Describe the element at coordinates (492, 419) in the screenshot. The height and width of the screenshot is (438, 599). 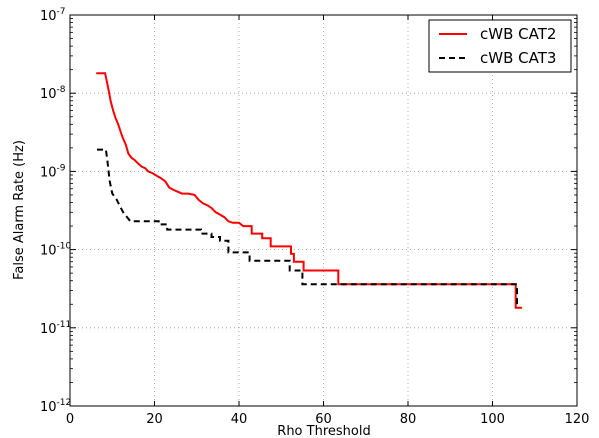
I see `x-tick-label: 100` at that location.